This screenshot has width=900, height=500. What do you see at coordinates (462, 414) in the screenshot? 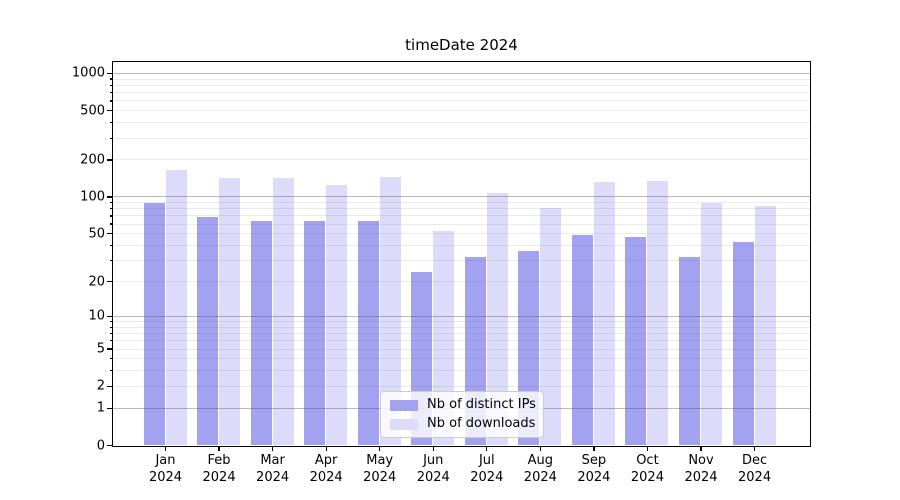
I see `legend: Nb of distinct IPs Nb of downloads` at bounding box center [462, 414].